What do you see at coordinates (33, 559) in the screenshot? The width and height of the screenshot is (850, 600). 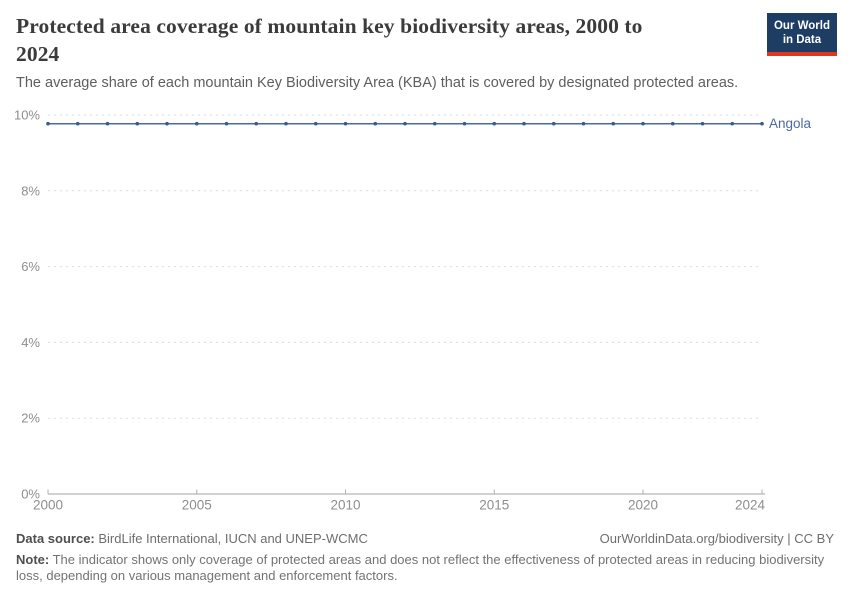 I see `note-label: Note:` at bounding box center [33, 559].